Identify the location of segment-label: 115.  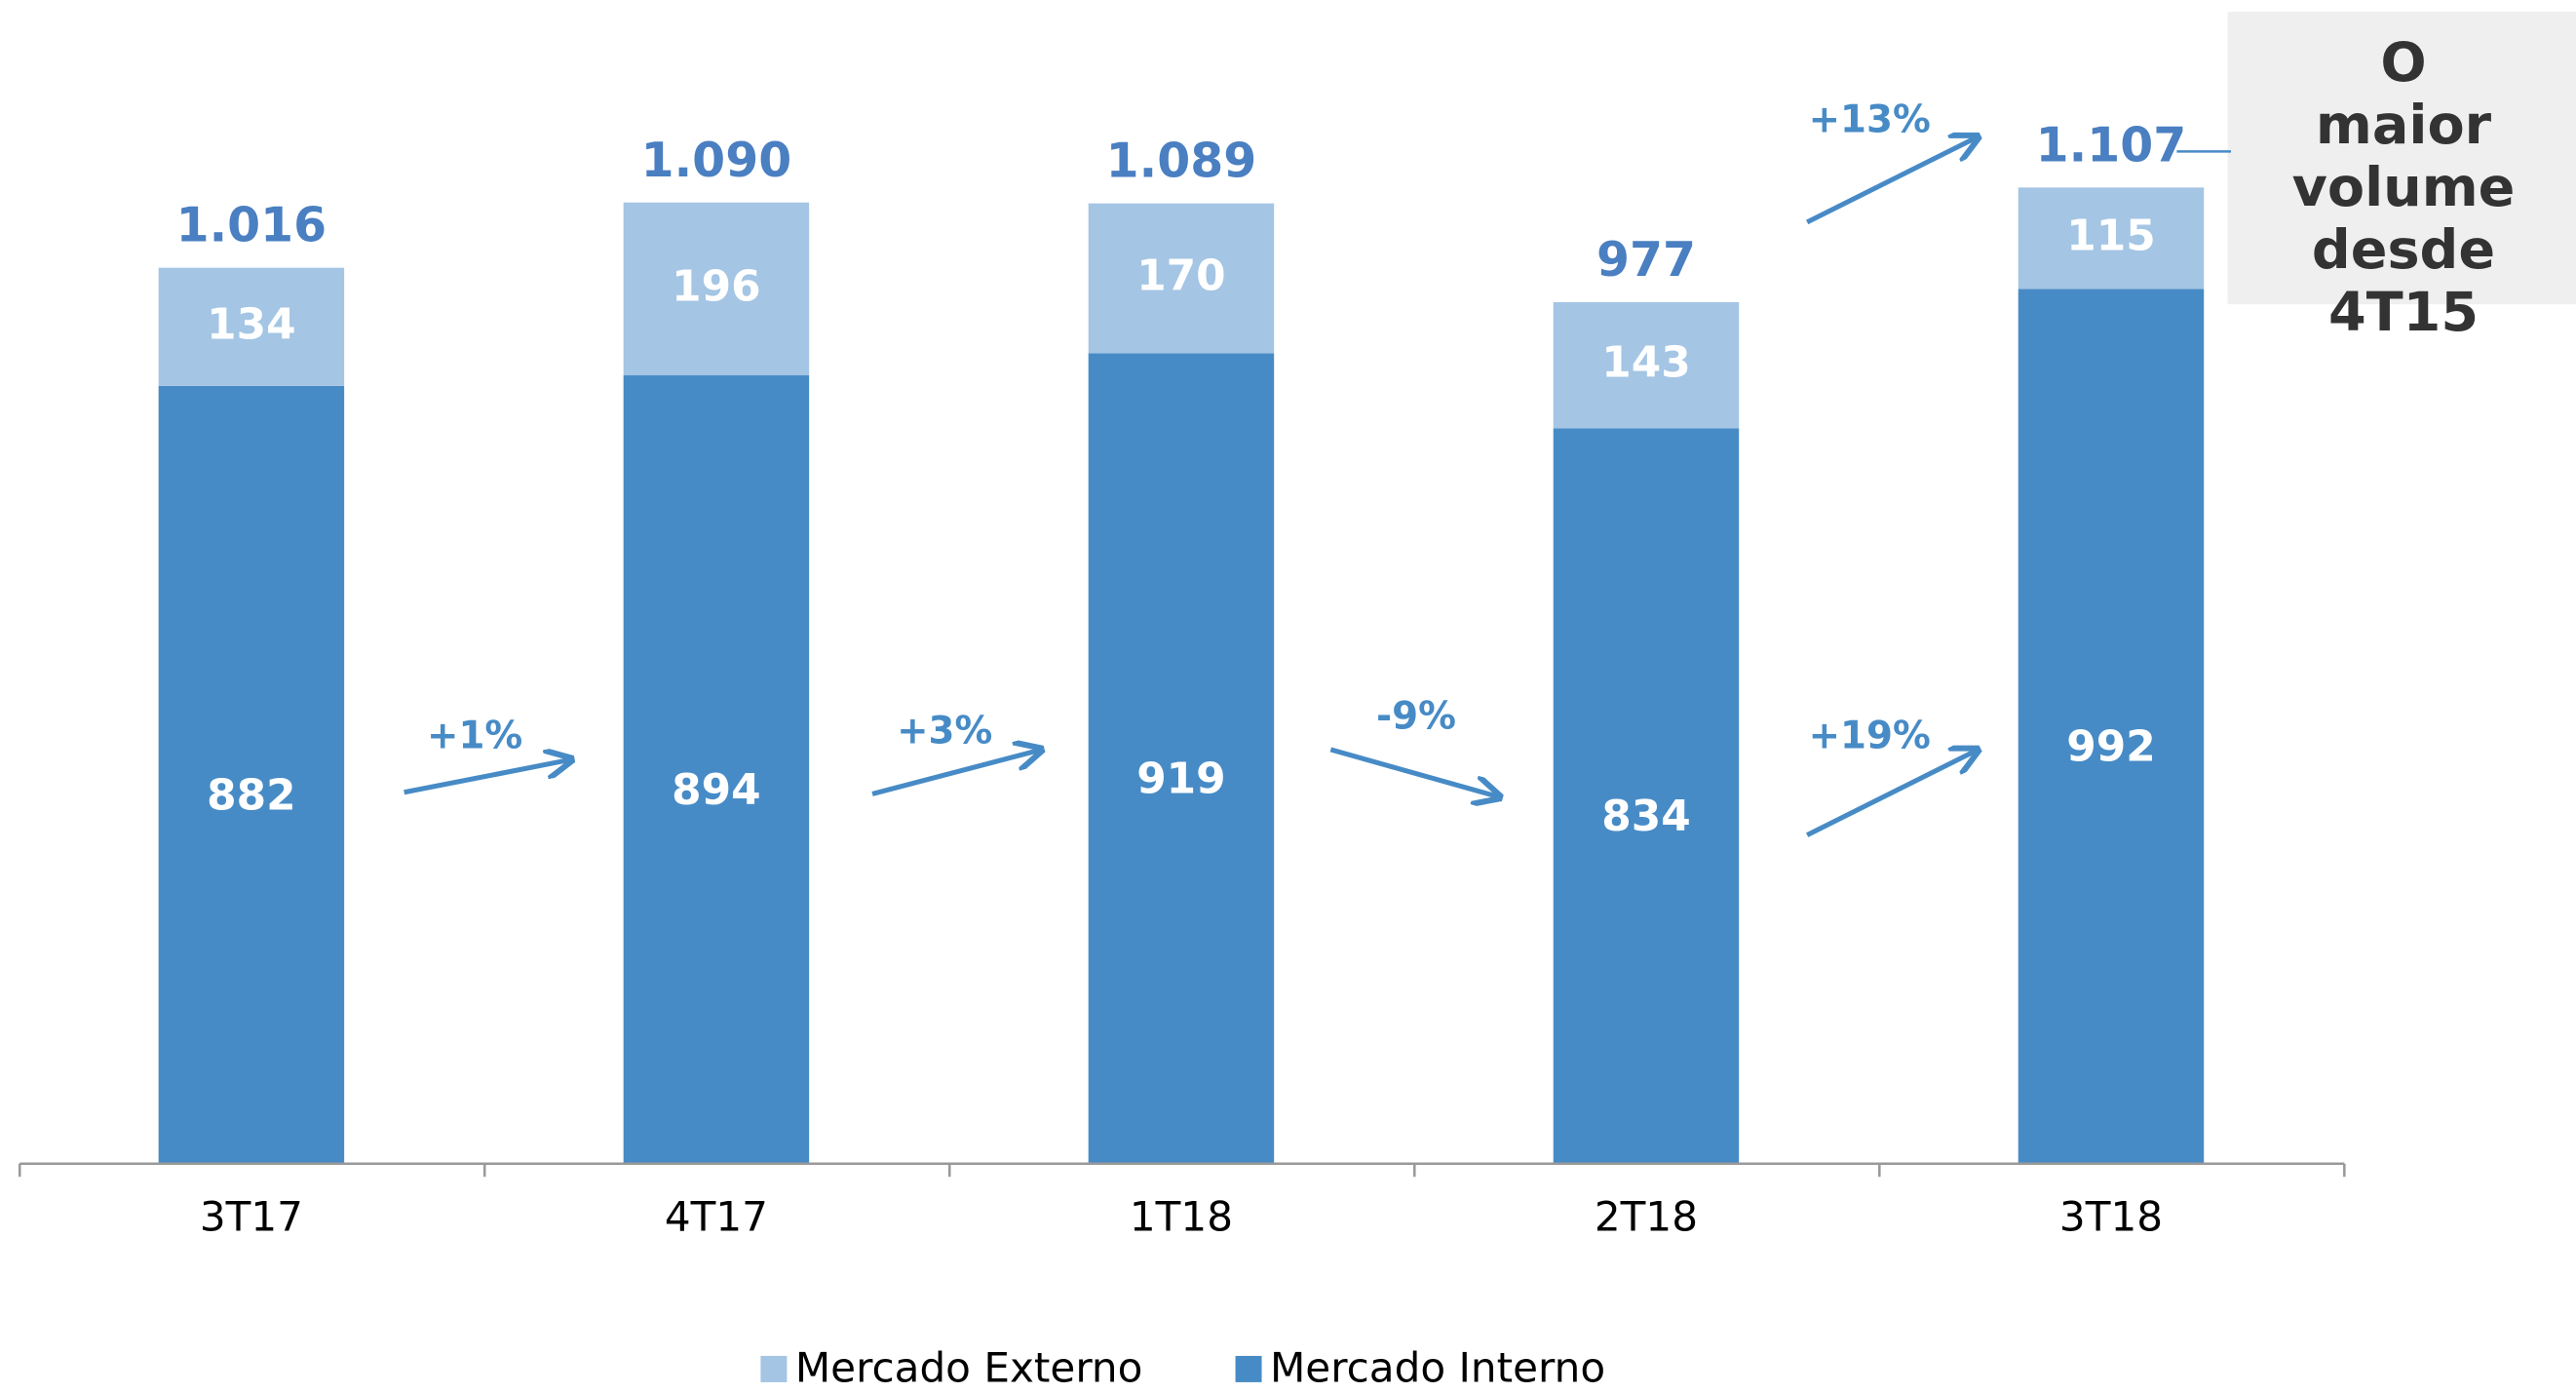
(2110, 235).